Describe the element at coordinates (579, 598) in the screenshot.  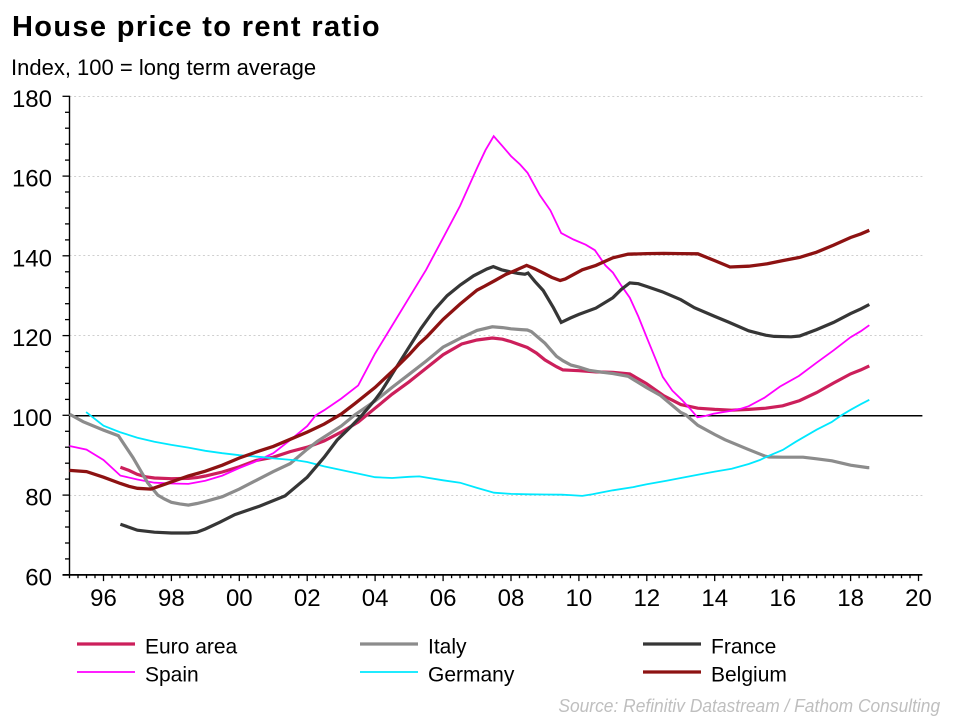
I see `svg-text: 10` at that location.